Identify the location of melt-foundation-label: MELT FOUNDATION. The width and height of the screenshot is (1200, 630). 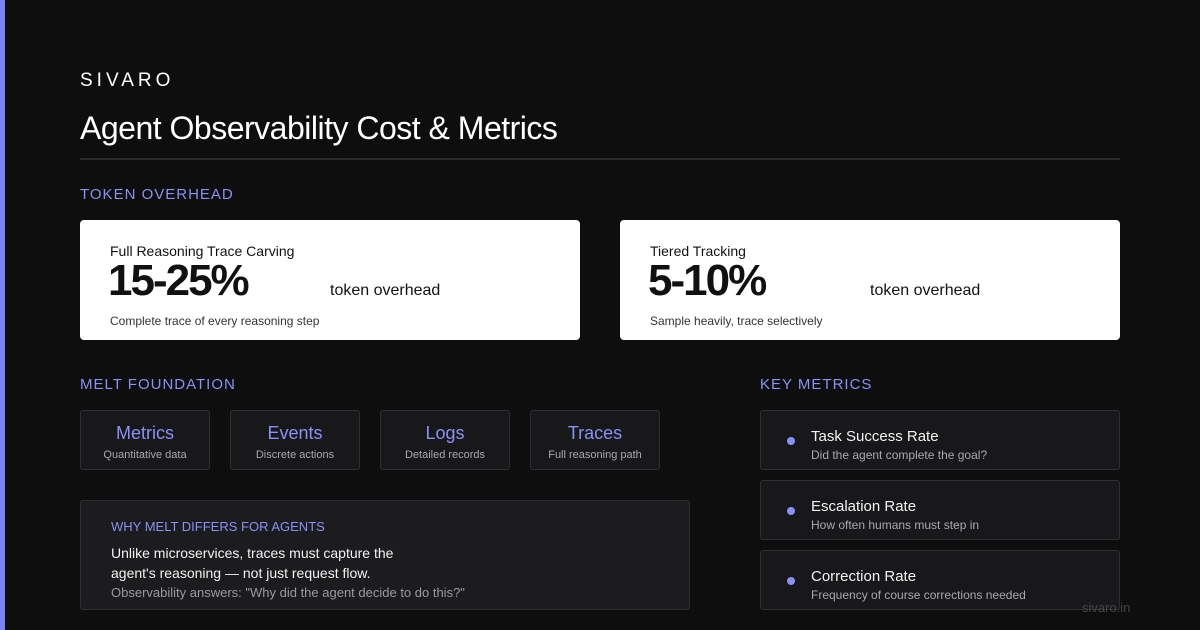
(158, 384).